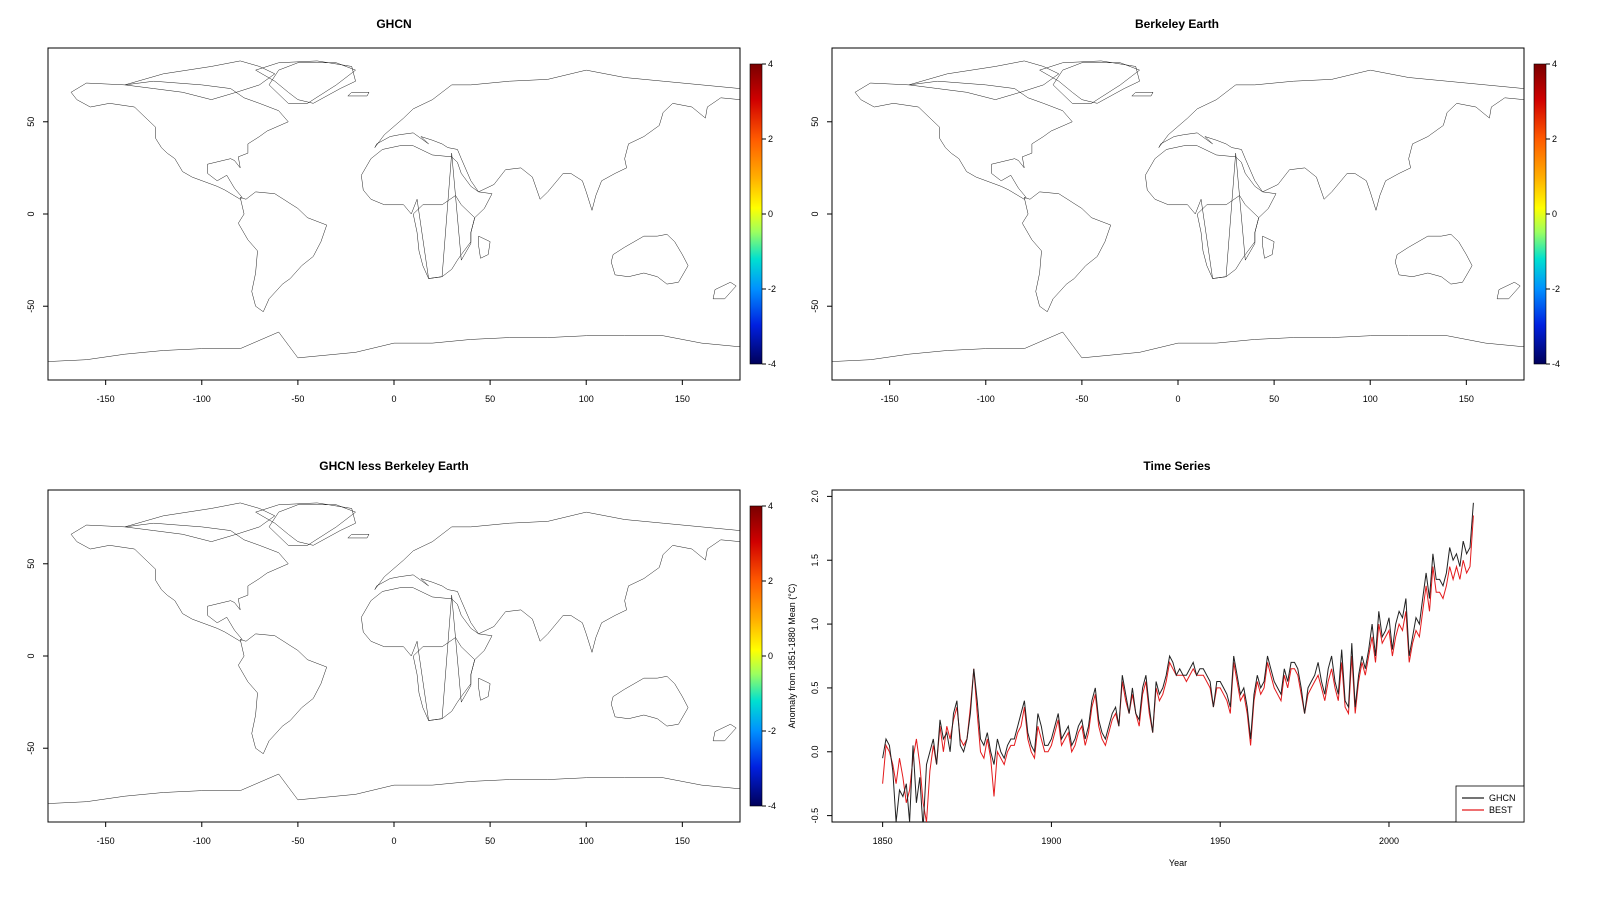 This screenshot has height=905, width=1600. I want to click on y-tick-label: 0.5, so click(815, 688).